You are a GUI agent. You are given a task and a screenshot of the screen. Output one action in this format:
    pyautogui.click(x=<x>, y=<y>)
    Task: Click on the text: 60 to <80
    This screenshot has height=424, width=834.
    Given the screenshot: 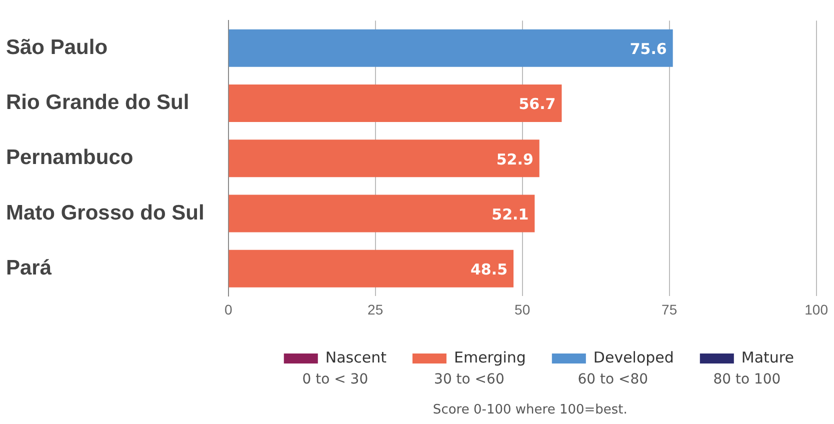 What is the action you would take?
    pyautogui.click(x=613, y=380)
    